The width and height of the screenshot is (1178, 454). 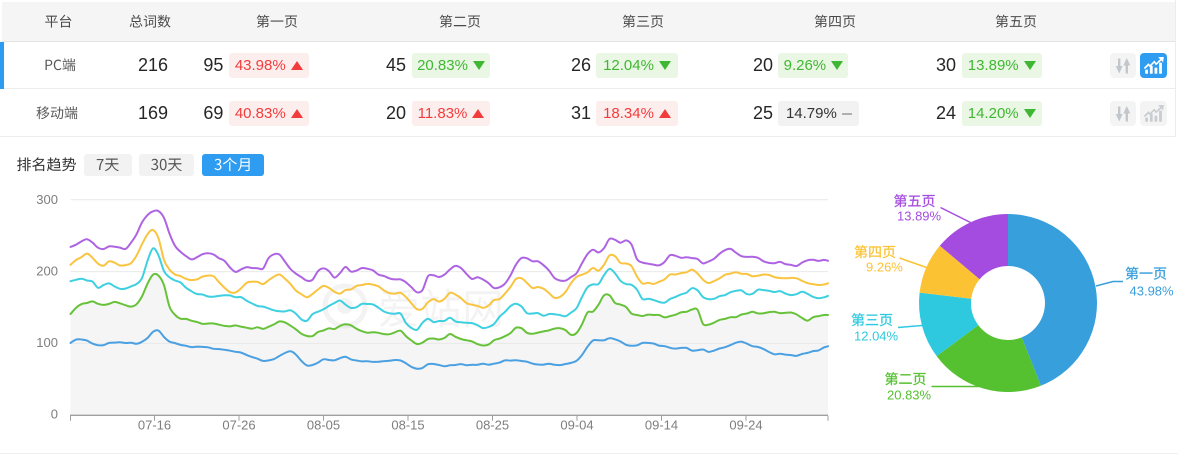 I want to click on svg-text: 13.89%, so click(x=919, y=216).